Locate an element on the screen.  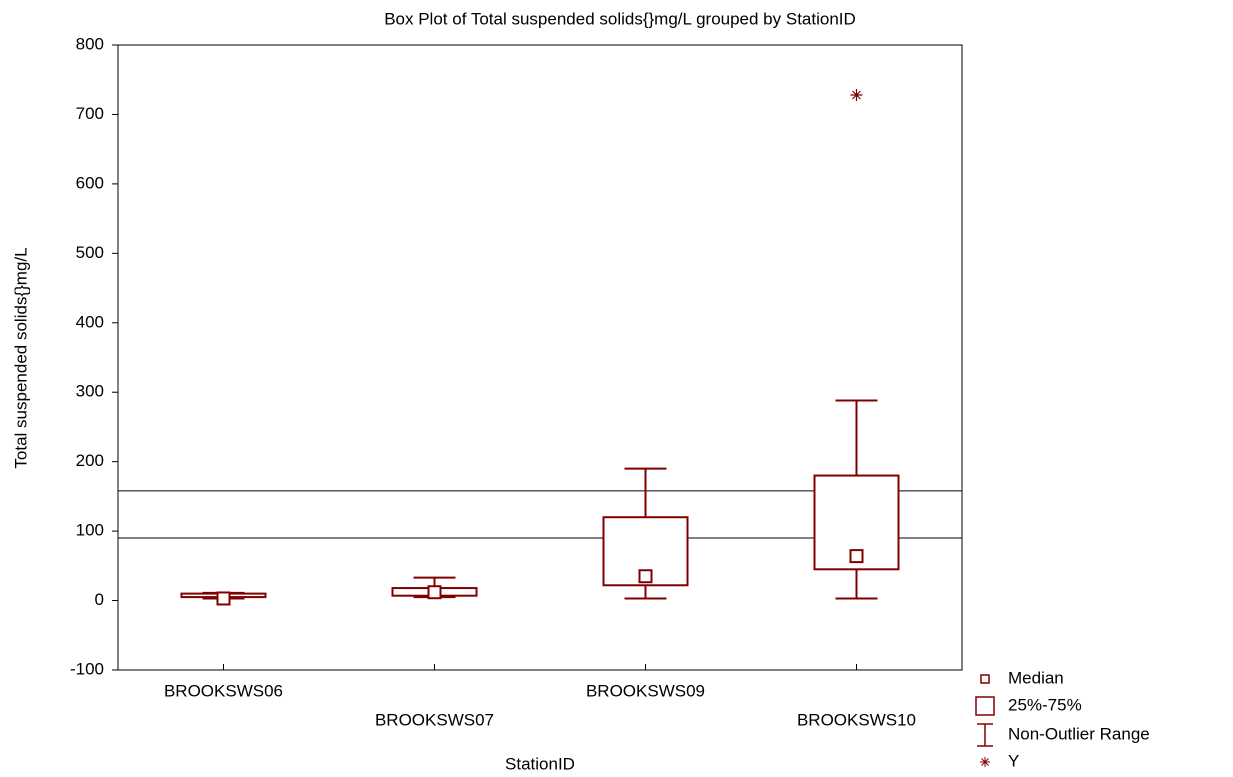
x-axis-title: StationID is located at coordinates (540, 763).